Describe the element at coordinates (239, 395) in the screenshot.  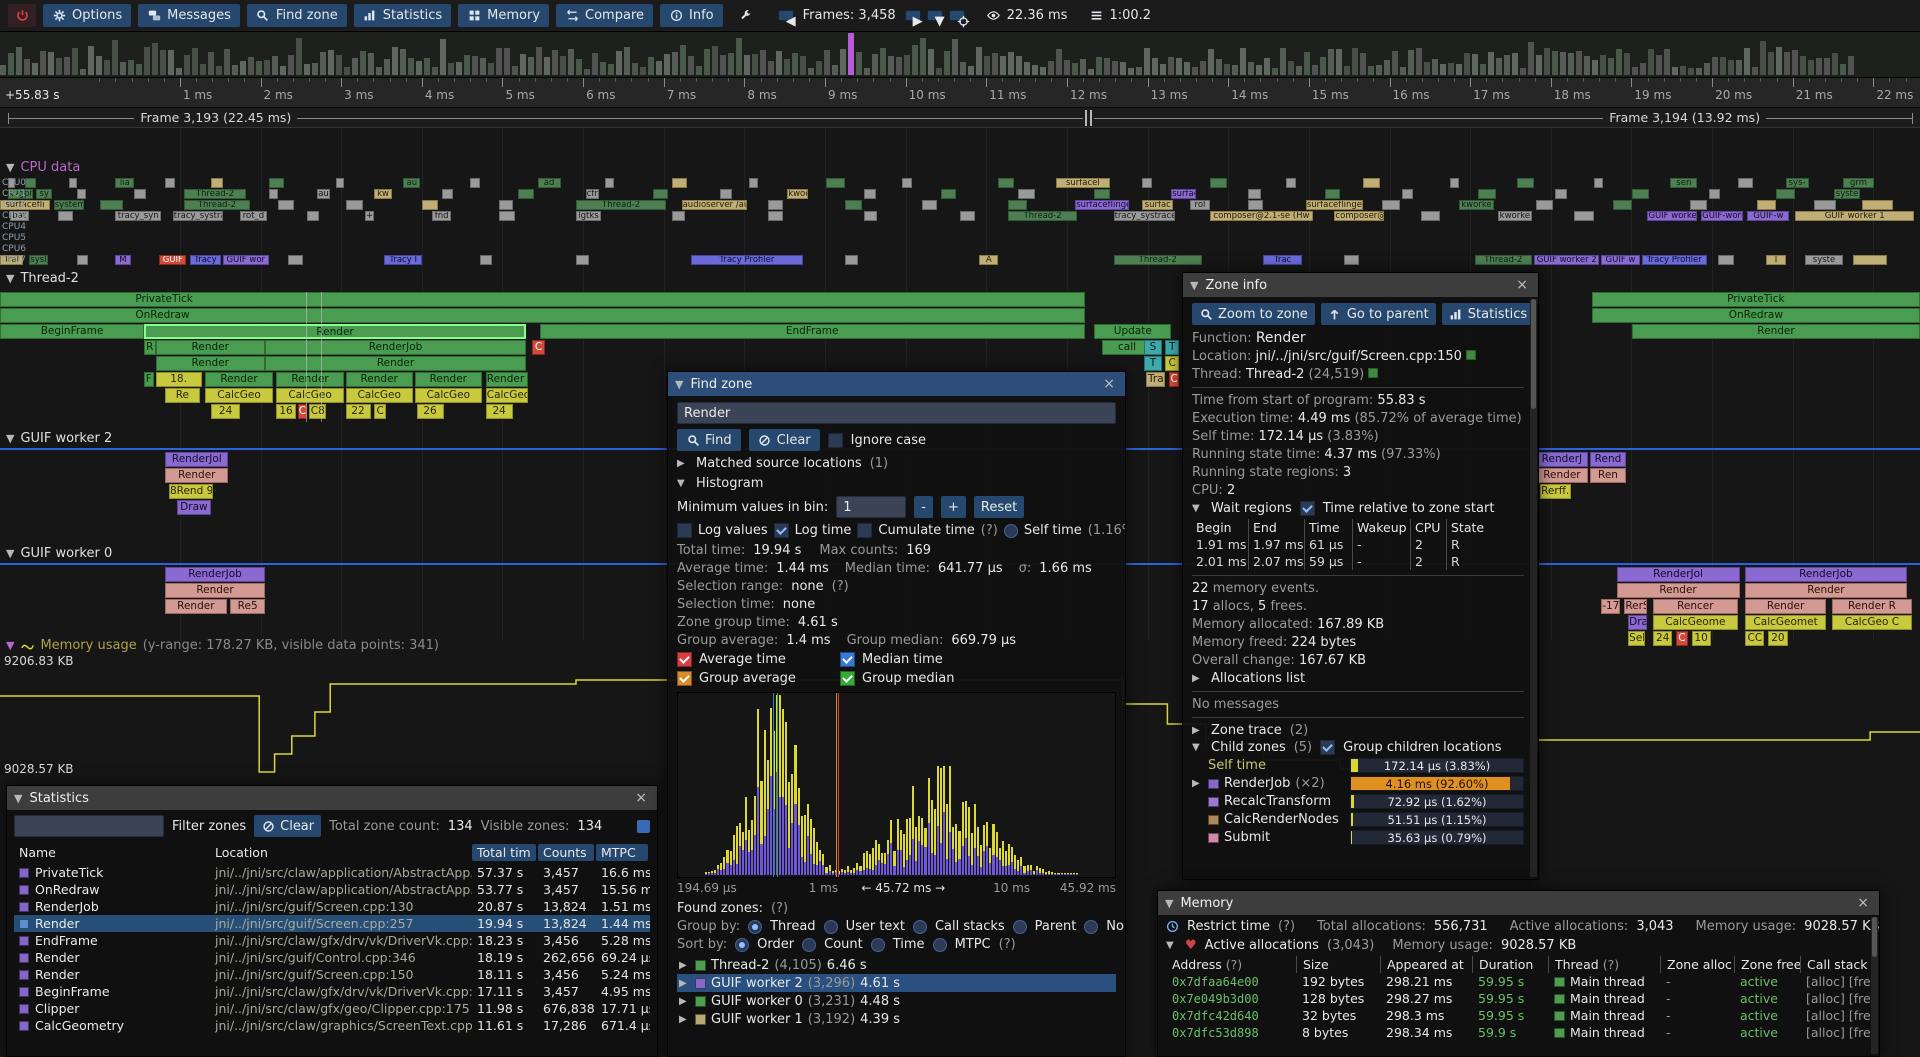
I see `timeline-zone: CalcGeo` at that location.